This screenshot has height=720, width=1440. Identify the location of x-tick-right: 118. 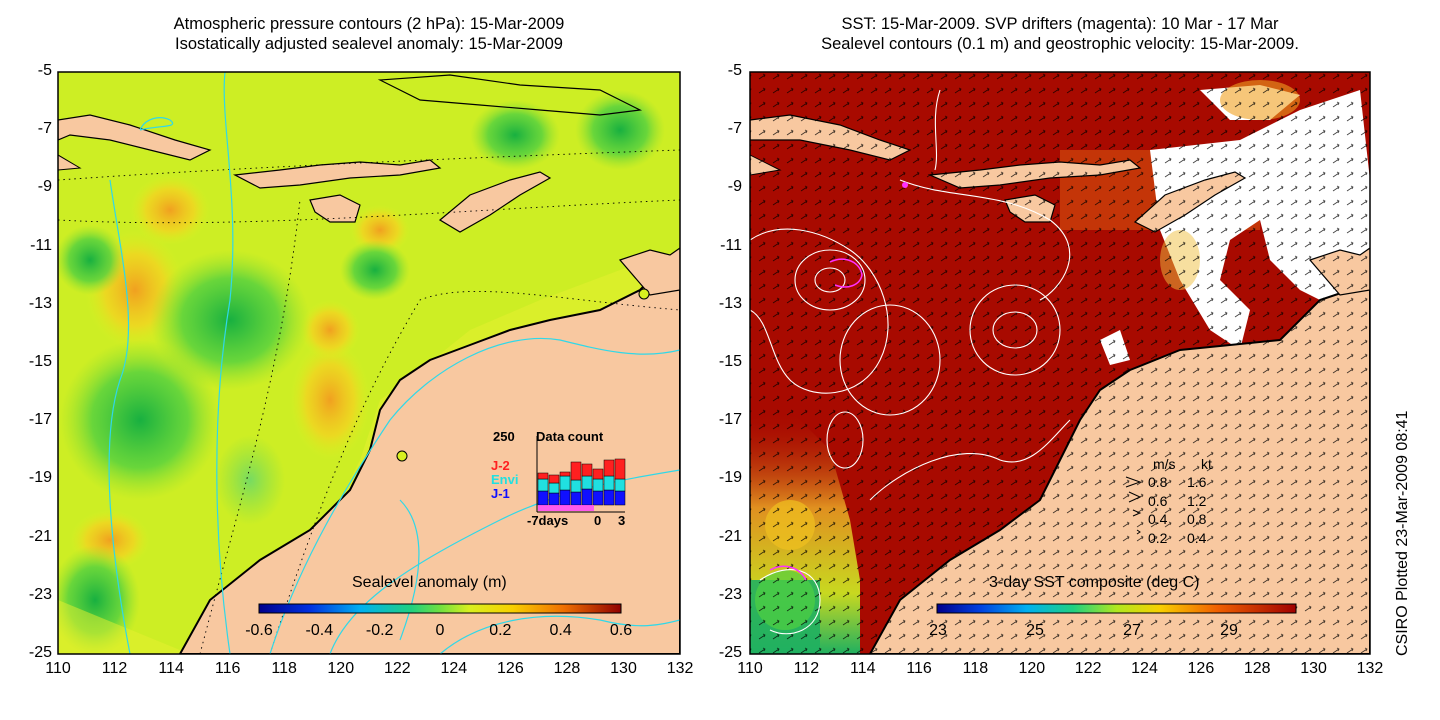
(975, 668).